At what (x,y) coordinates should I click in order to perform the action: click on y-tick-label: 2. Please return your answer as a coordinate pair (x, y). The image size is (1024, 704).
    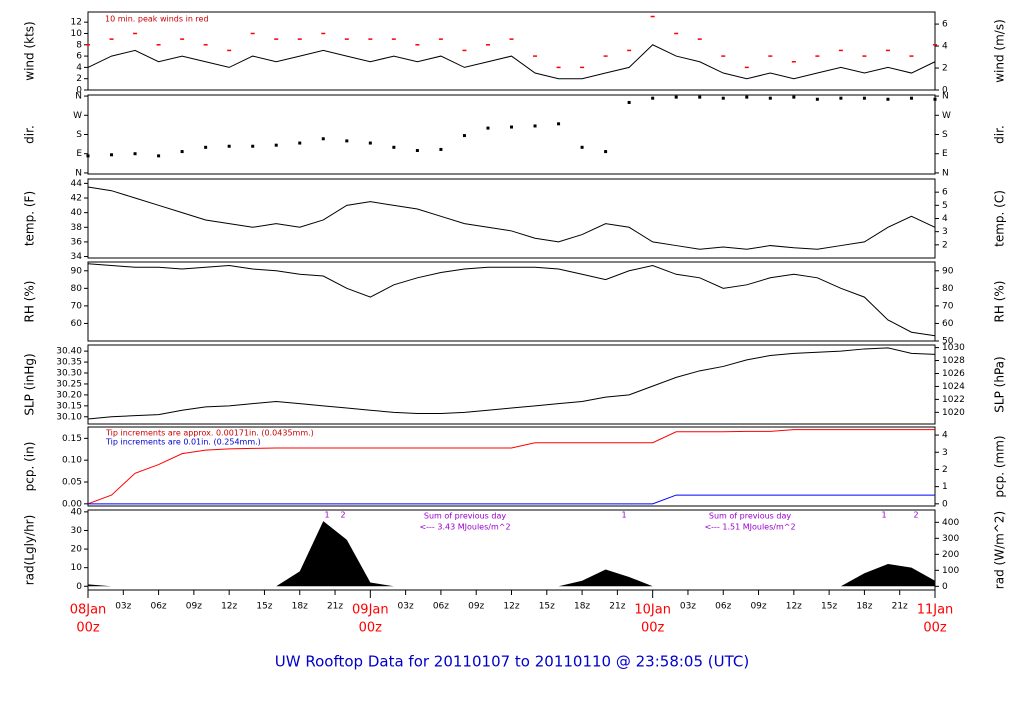
    Looking at the image, I should click on (79, 79).